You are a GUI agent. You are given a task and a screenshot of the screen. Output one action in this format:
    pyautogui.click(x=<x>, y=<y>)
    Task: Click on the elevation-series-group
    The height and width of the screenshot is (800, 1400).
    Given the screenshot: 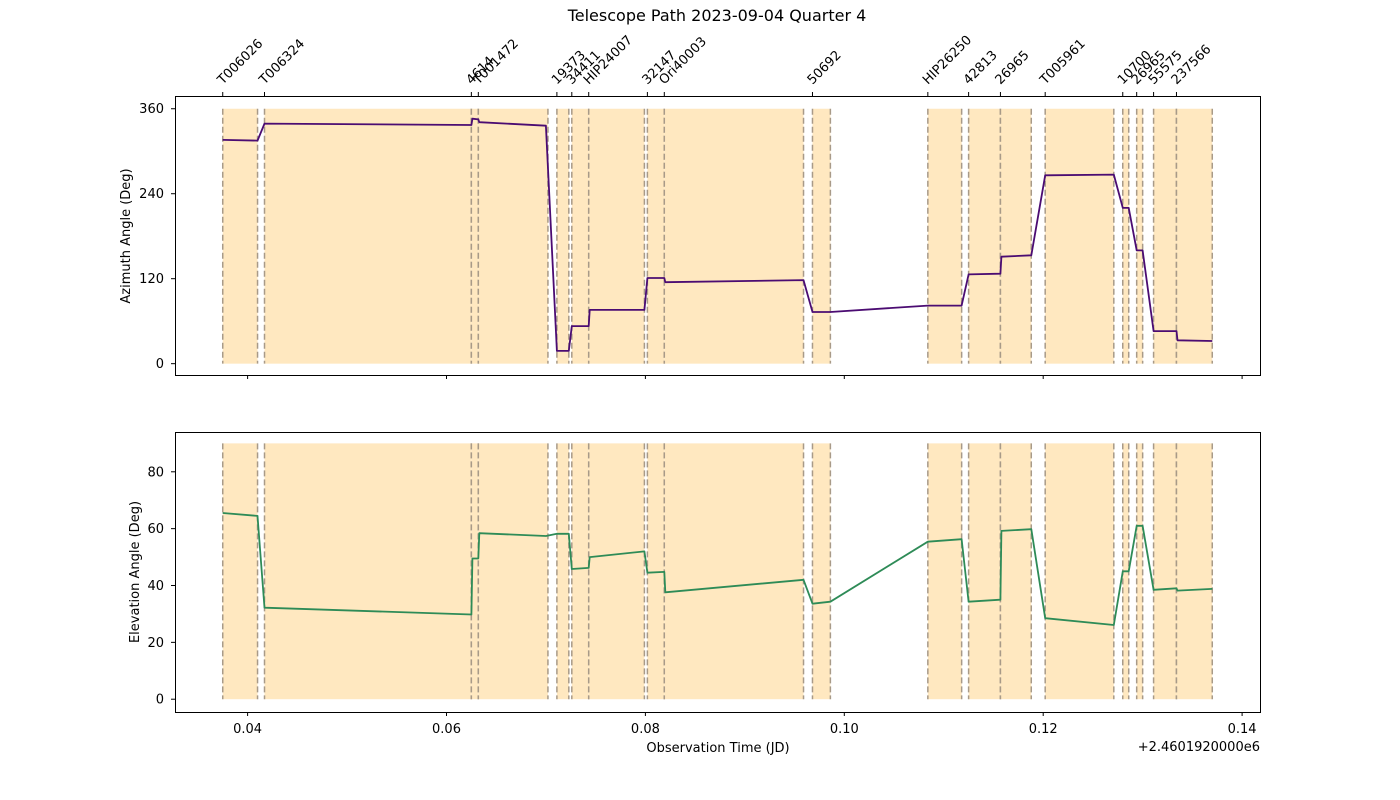 What is the action you would take?
    pyautogui.click(x=717, y=569)
    